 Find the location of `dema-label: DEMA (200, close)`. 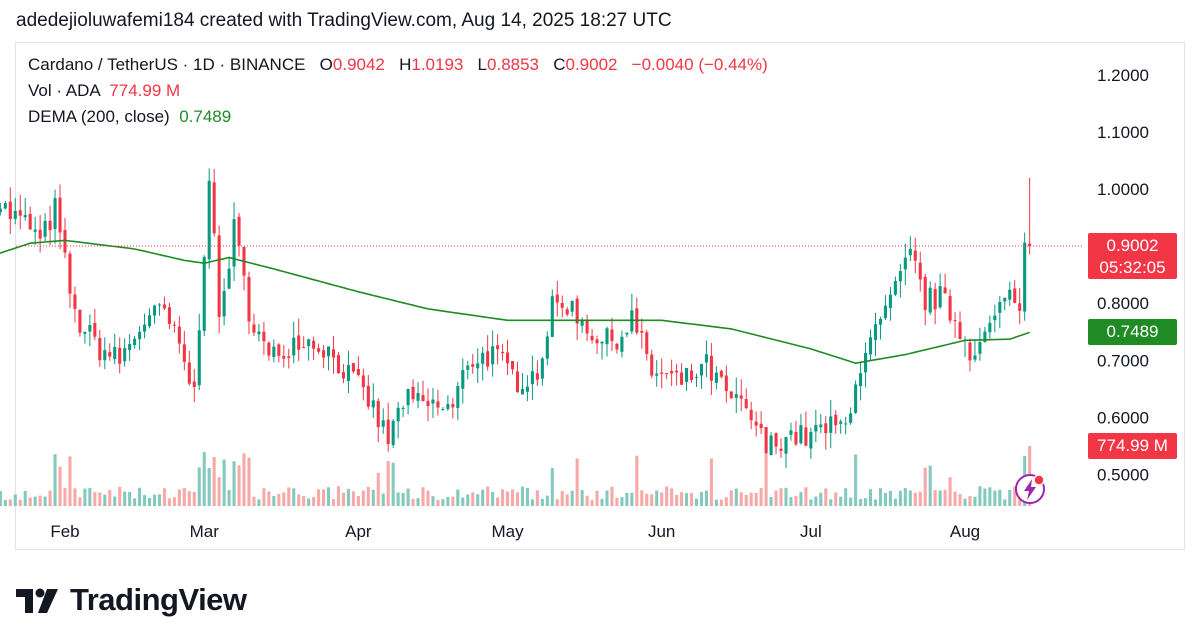

dema-label: DEMA (200, close) is located at coordinates (99, 116).